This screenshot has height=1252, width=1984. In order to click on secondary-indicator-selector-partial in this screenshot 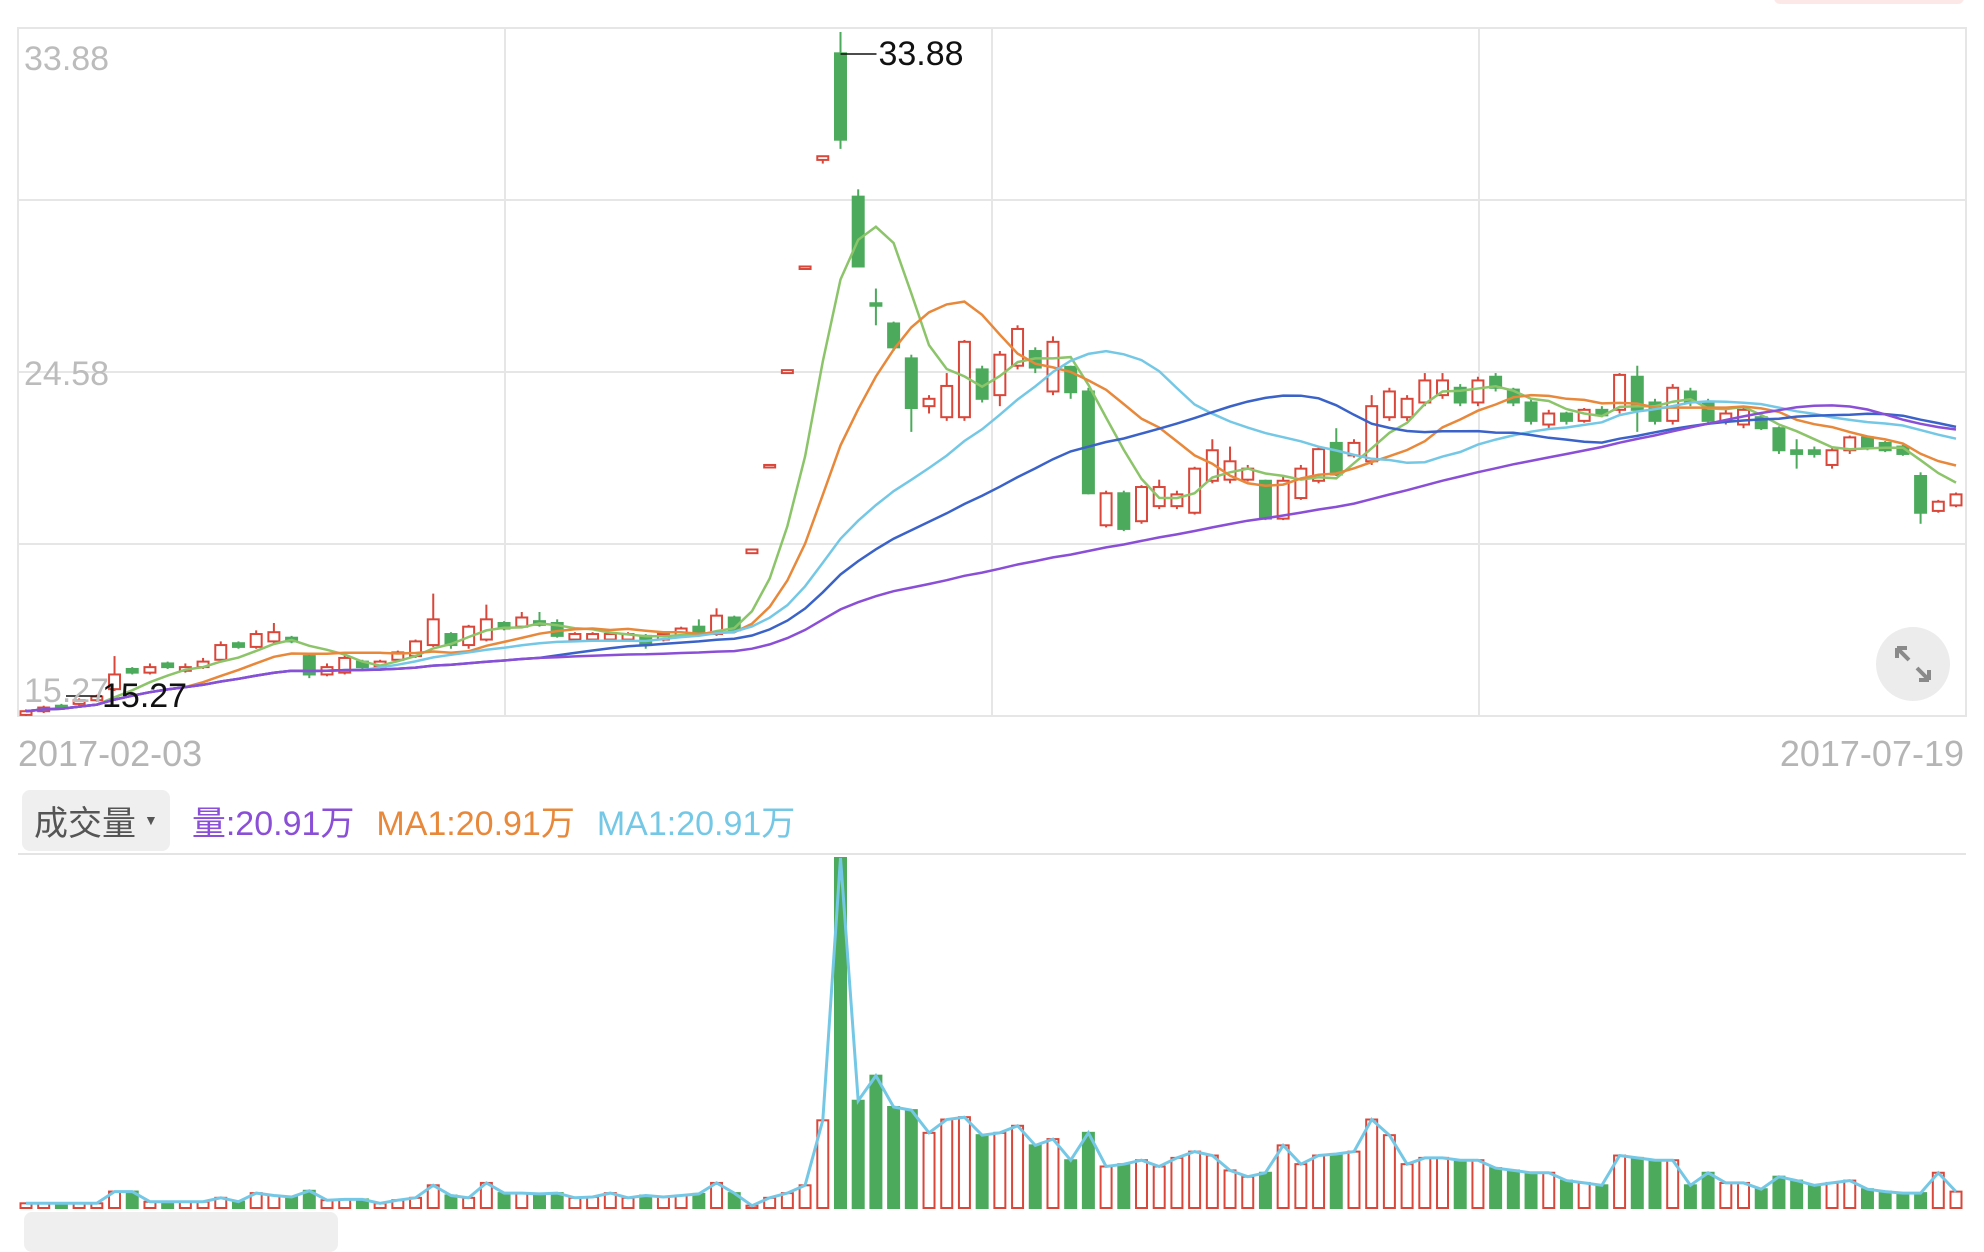, I will do `click(181, 1232)`.